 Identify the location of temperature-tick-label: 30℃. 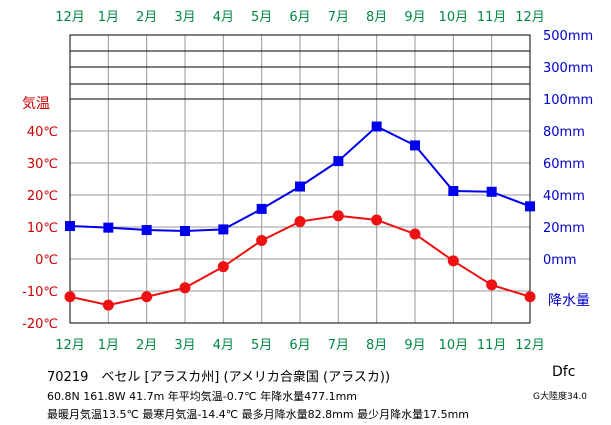
(42, 164).